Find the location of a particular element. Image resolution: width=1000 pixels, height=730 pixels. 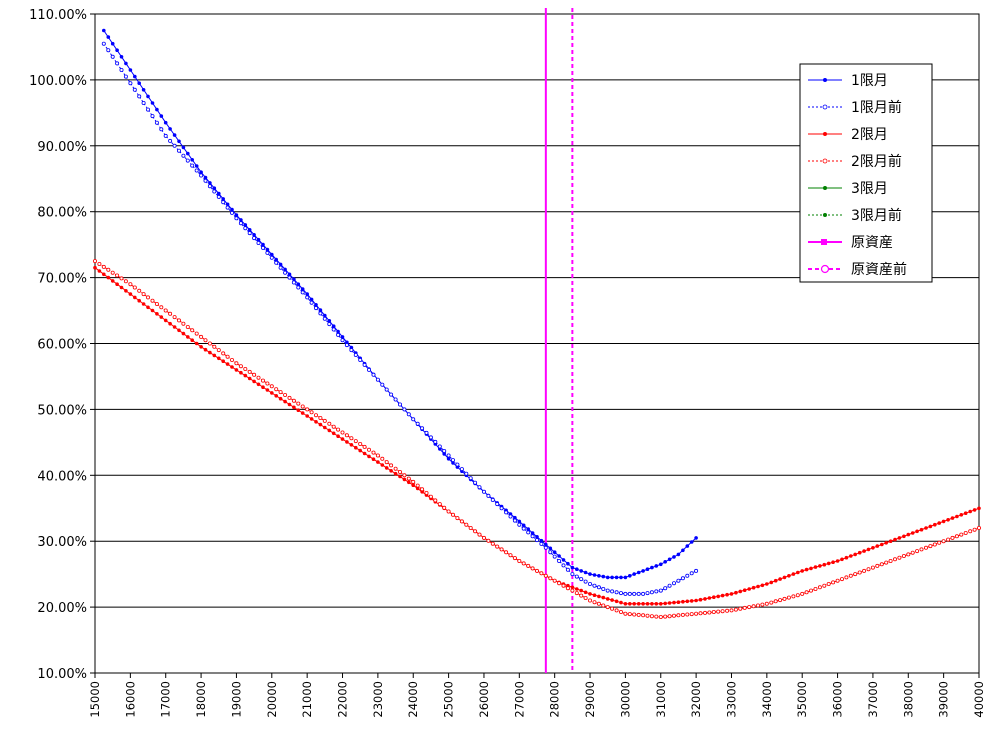

x-tick-label: 40000 is located at coordinates (979, 699).